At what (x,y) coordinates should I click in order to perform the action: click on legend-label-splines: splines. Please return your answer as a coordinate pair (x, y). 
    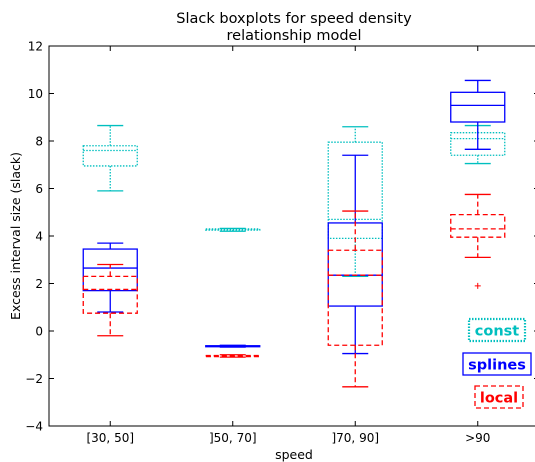
    Looking at the image, I should click on (497, 366).